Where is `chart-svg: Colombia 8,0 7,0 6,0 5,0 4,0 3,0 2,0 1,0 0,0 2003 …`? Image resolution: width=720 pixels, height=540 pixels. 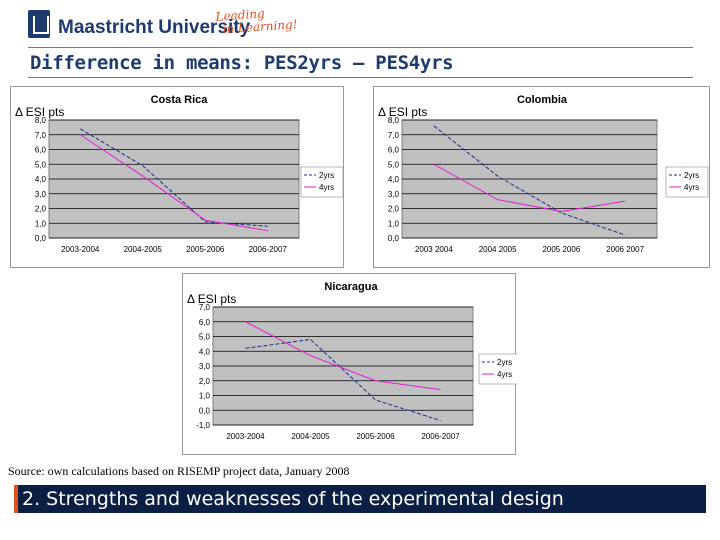
chart-svg: Colombia 8,0 7,0 6,0 5,0 4,0 3,0 2,0 1,0 0,0 2003 … is located at coordinates (548, 174).